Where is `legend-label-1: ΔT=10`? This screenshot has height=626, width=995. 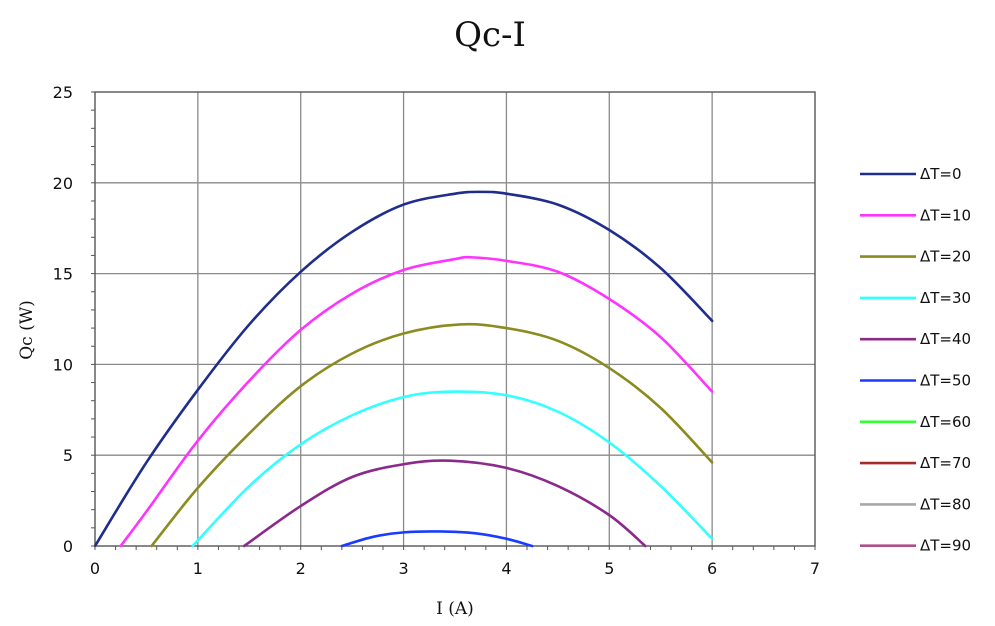
legend-label-1: ΔT=10 is located at coordinates (945, 215).